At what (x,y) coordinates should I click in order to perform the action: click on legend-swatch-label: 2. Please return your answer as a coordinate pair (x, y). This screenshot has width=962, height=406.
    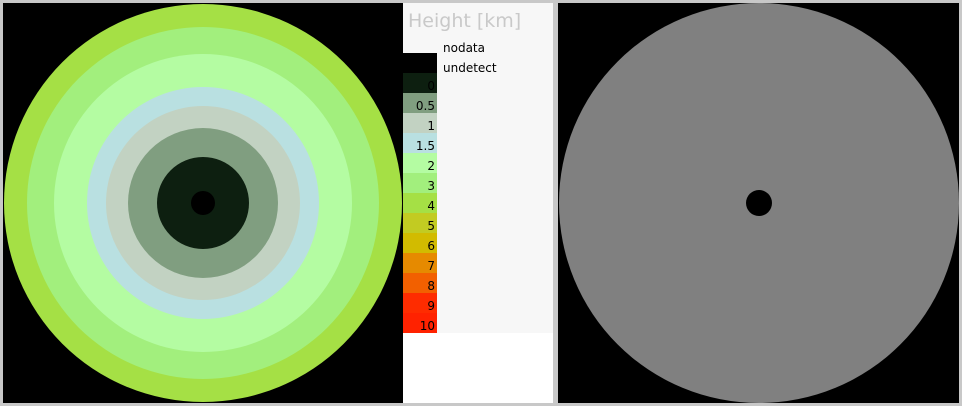
    Looking at the image, I should click on (431, 166).